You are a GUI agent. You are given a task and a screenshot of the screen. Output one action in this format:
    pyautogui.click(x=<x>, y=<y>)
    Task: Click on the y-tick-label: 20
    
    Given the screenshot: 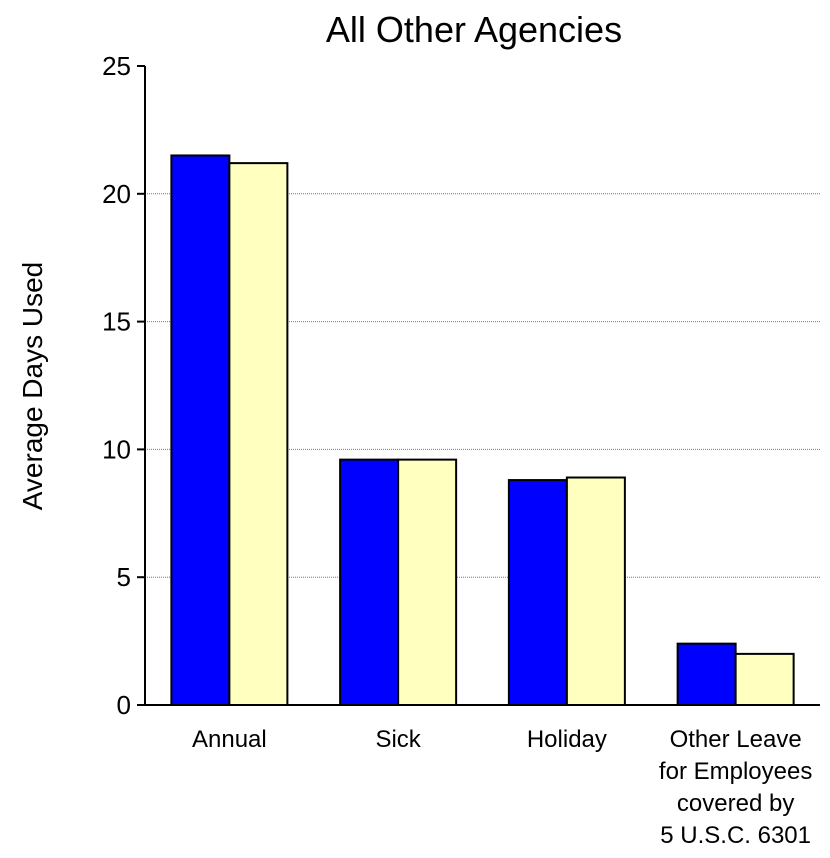 What is the action you would take?
    pyautogui.click(x=116, y=194)
    